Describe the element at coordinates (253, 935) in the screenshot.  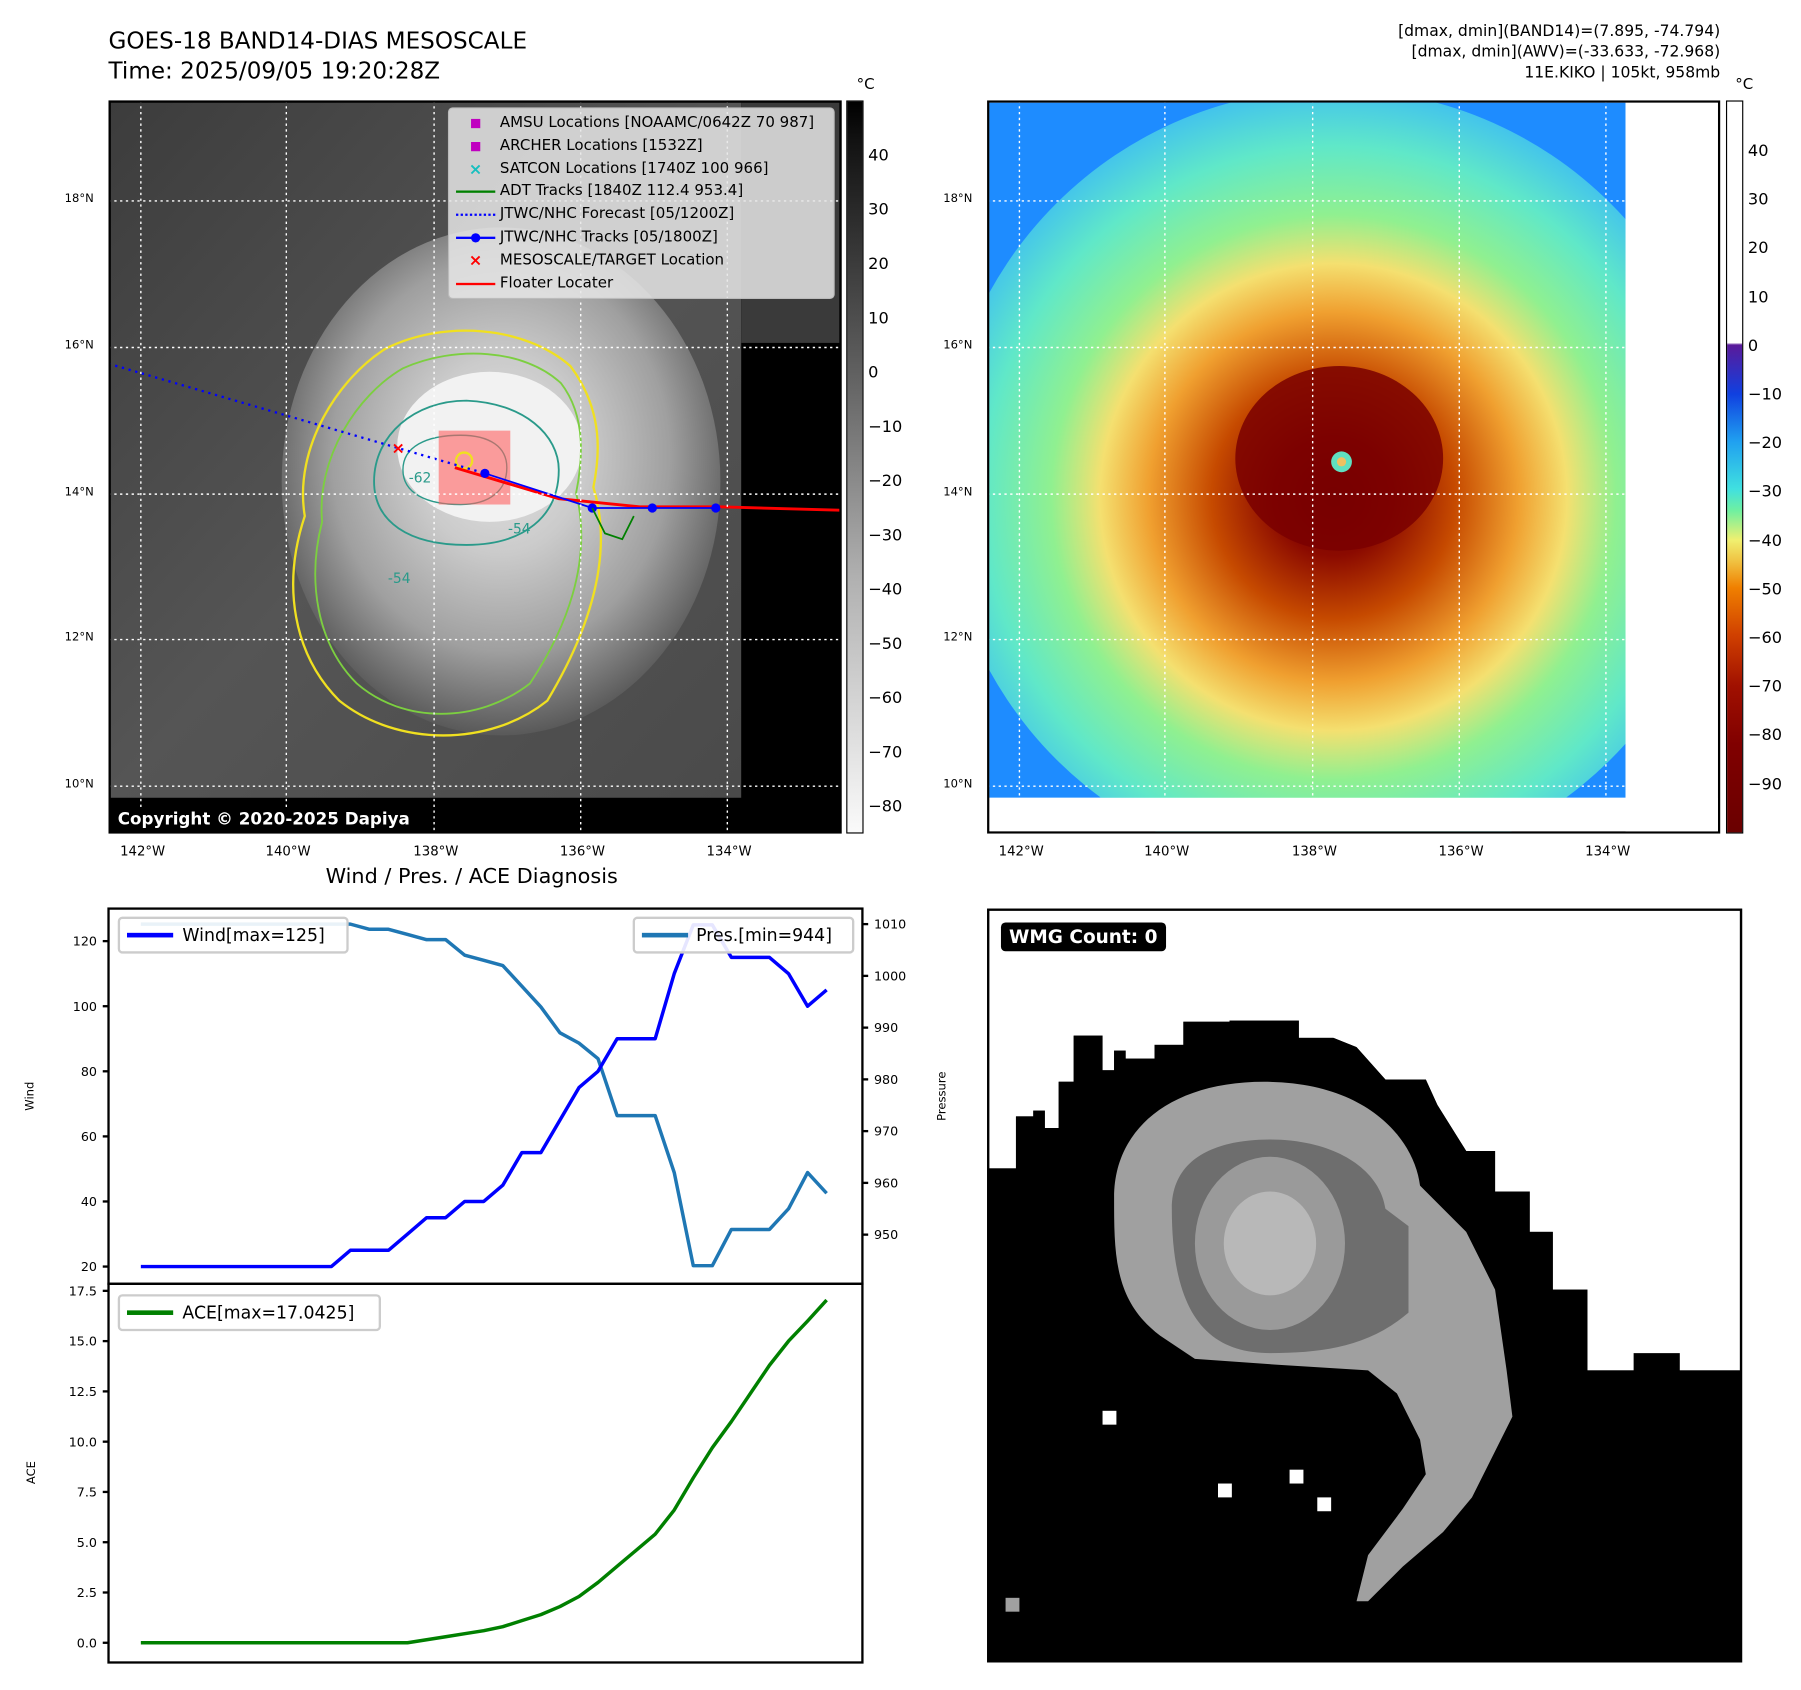
I see `wind-legend-label: Wind[max=125]` at that location.